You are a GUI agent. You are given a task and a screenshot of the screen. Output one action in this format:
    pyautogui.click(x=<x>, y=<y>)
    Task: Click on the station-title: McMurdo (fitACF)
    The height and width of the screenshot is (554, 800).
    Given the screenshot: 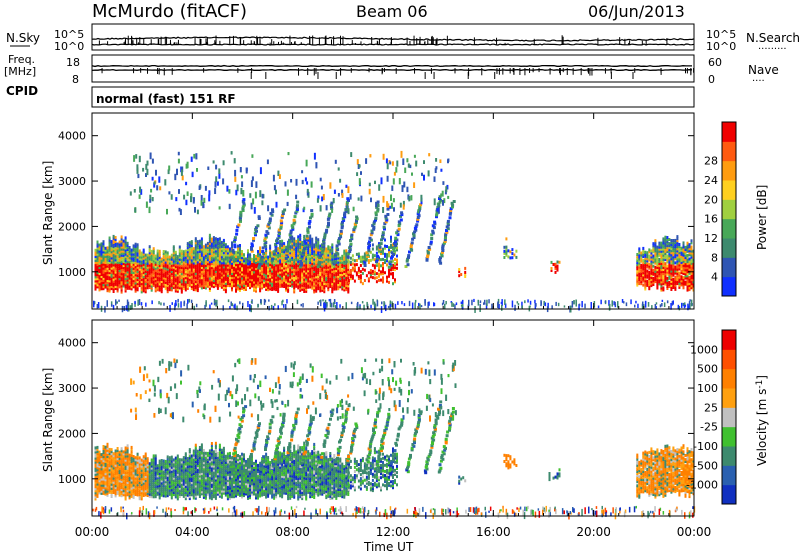 What is the action you would take?
    pyautogui.click(x=169, y=11)
    